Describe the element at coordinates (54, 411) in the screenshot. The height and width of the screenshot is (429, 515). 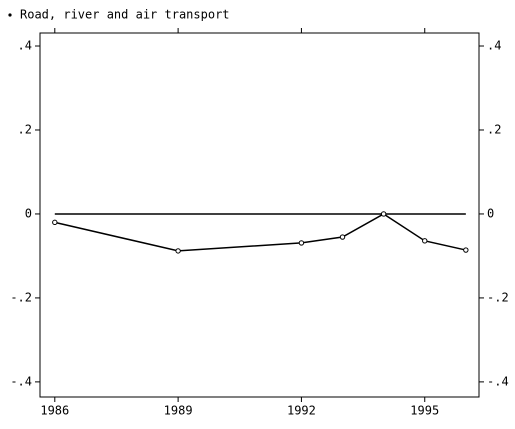
I see `x-tick-label: 1986` at that location.